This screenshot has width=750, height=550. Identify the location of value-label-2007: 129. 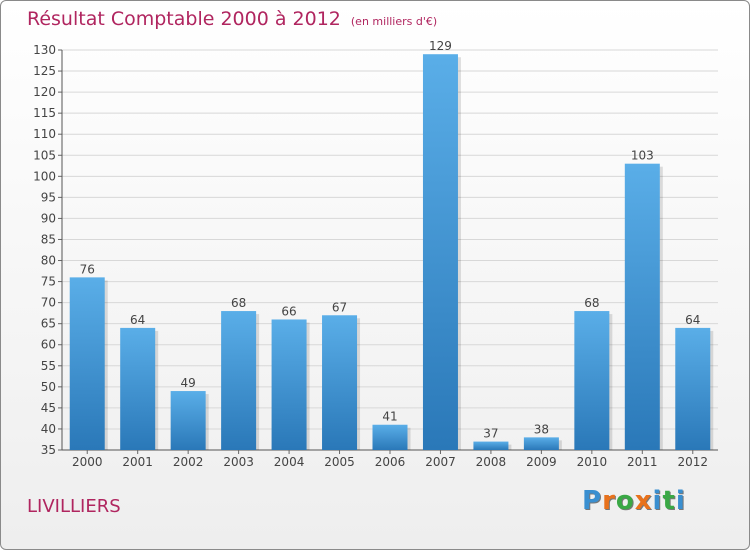
(440, 46).